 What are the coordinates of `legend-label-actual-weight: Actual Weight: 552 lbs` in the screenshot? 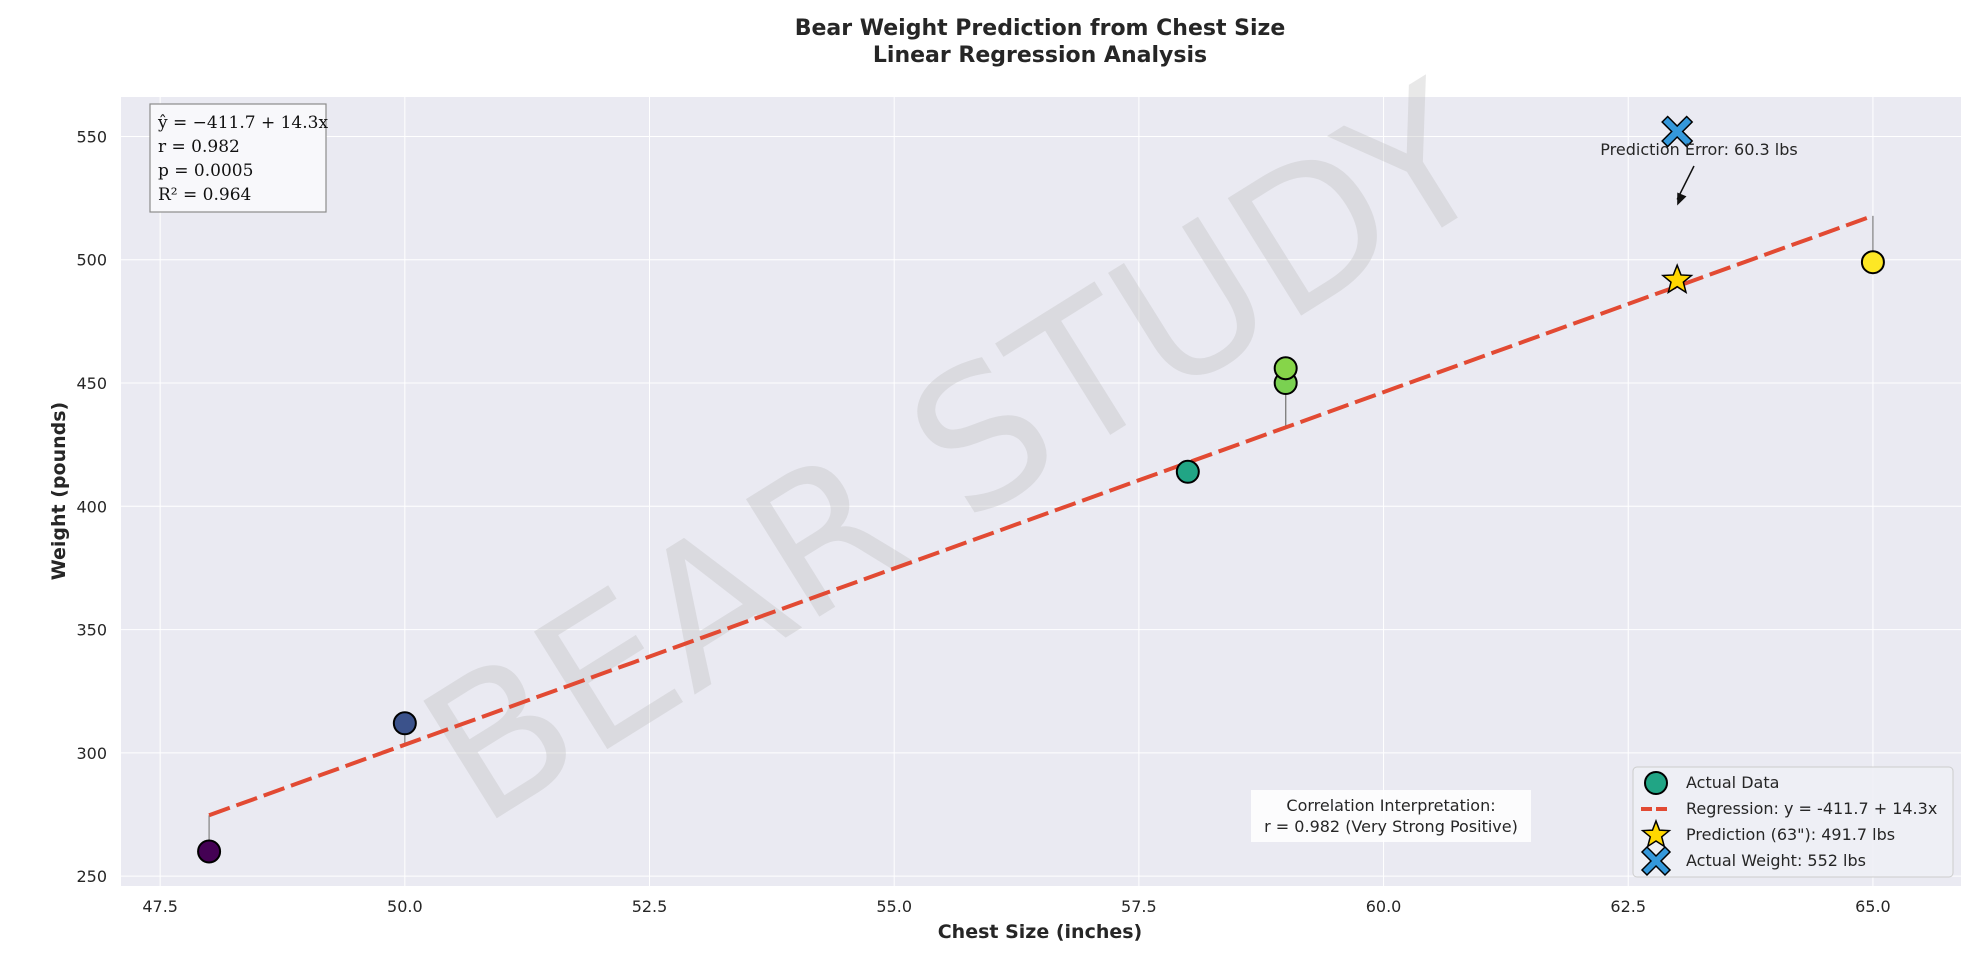 It's located at (1776, 860).